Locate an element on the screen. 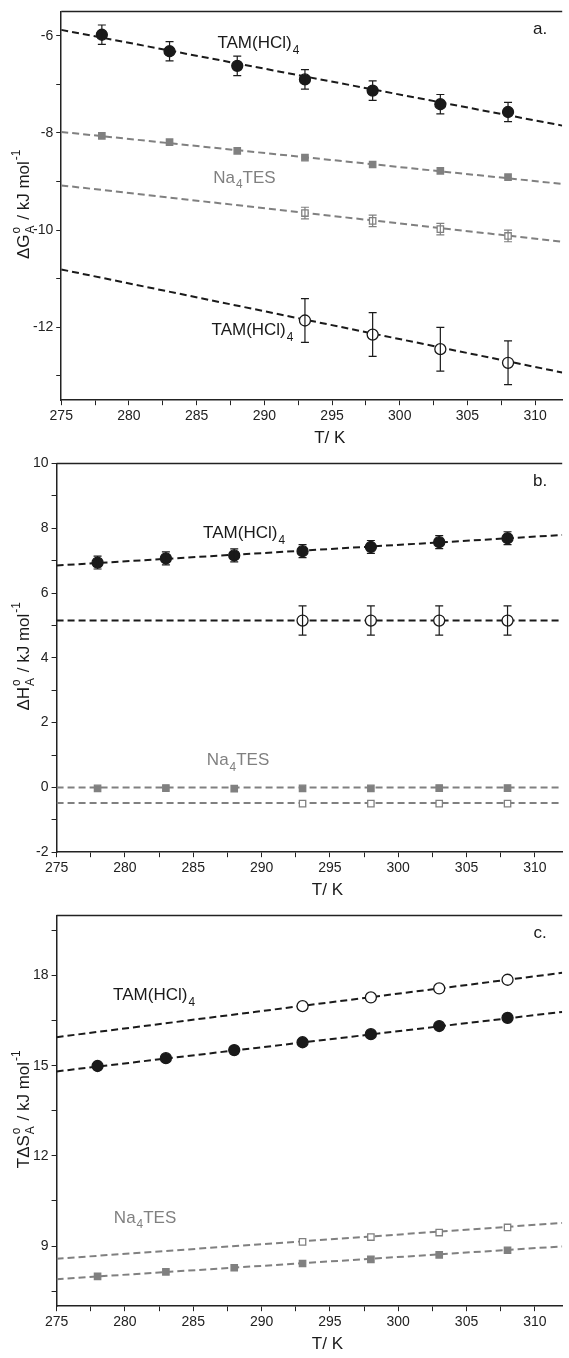 This screenshot has height=1358, width=569. text: a. is located at coordinates (540, 29).